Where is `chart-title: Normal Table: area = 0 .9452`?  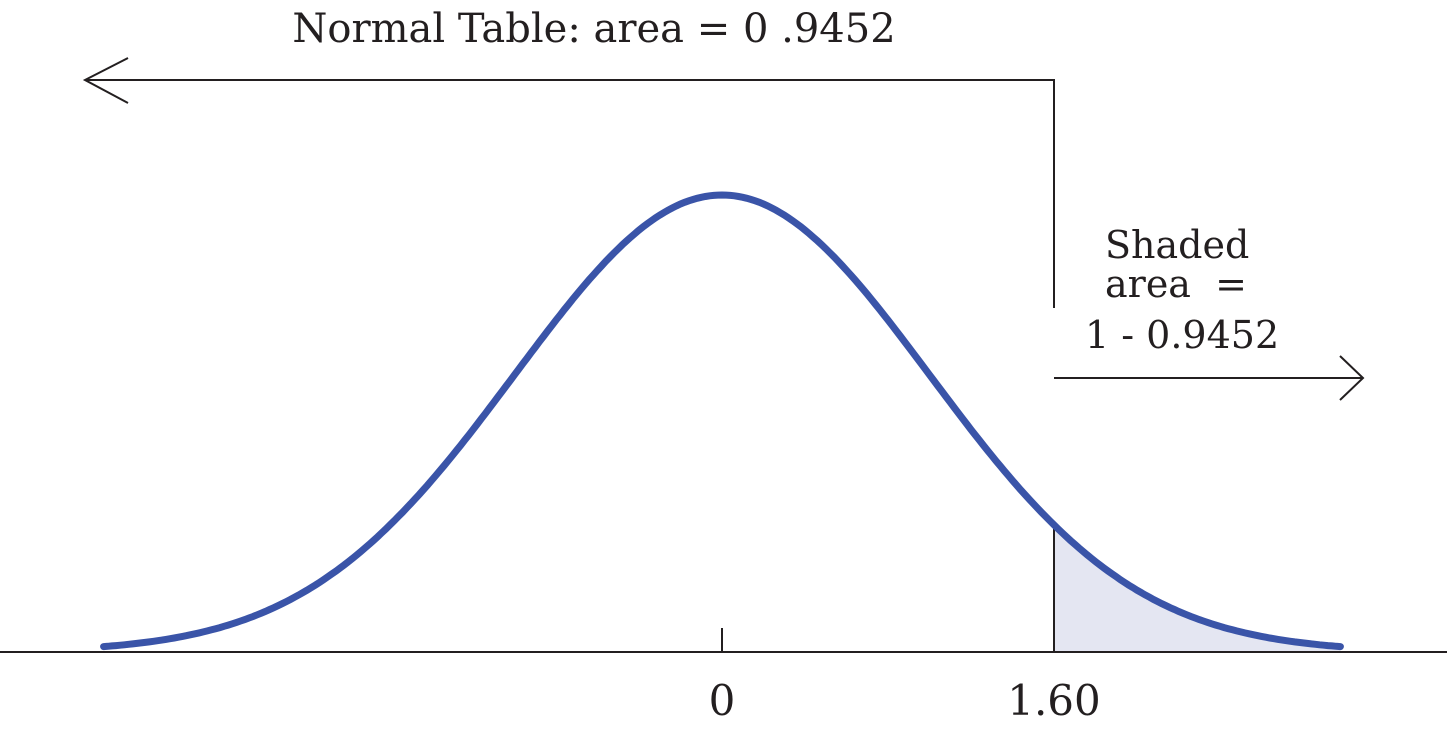
chart-title: Normal Table: area = 0 .9452 is located at coordinates (593, 29).